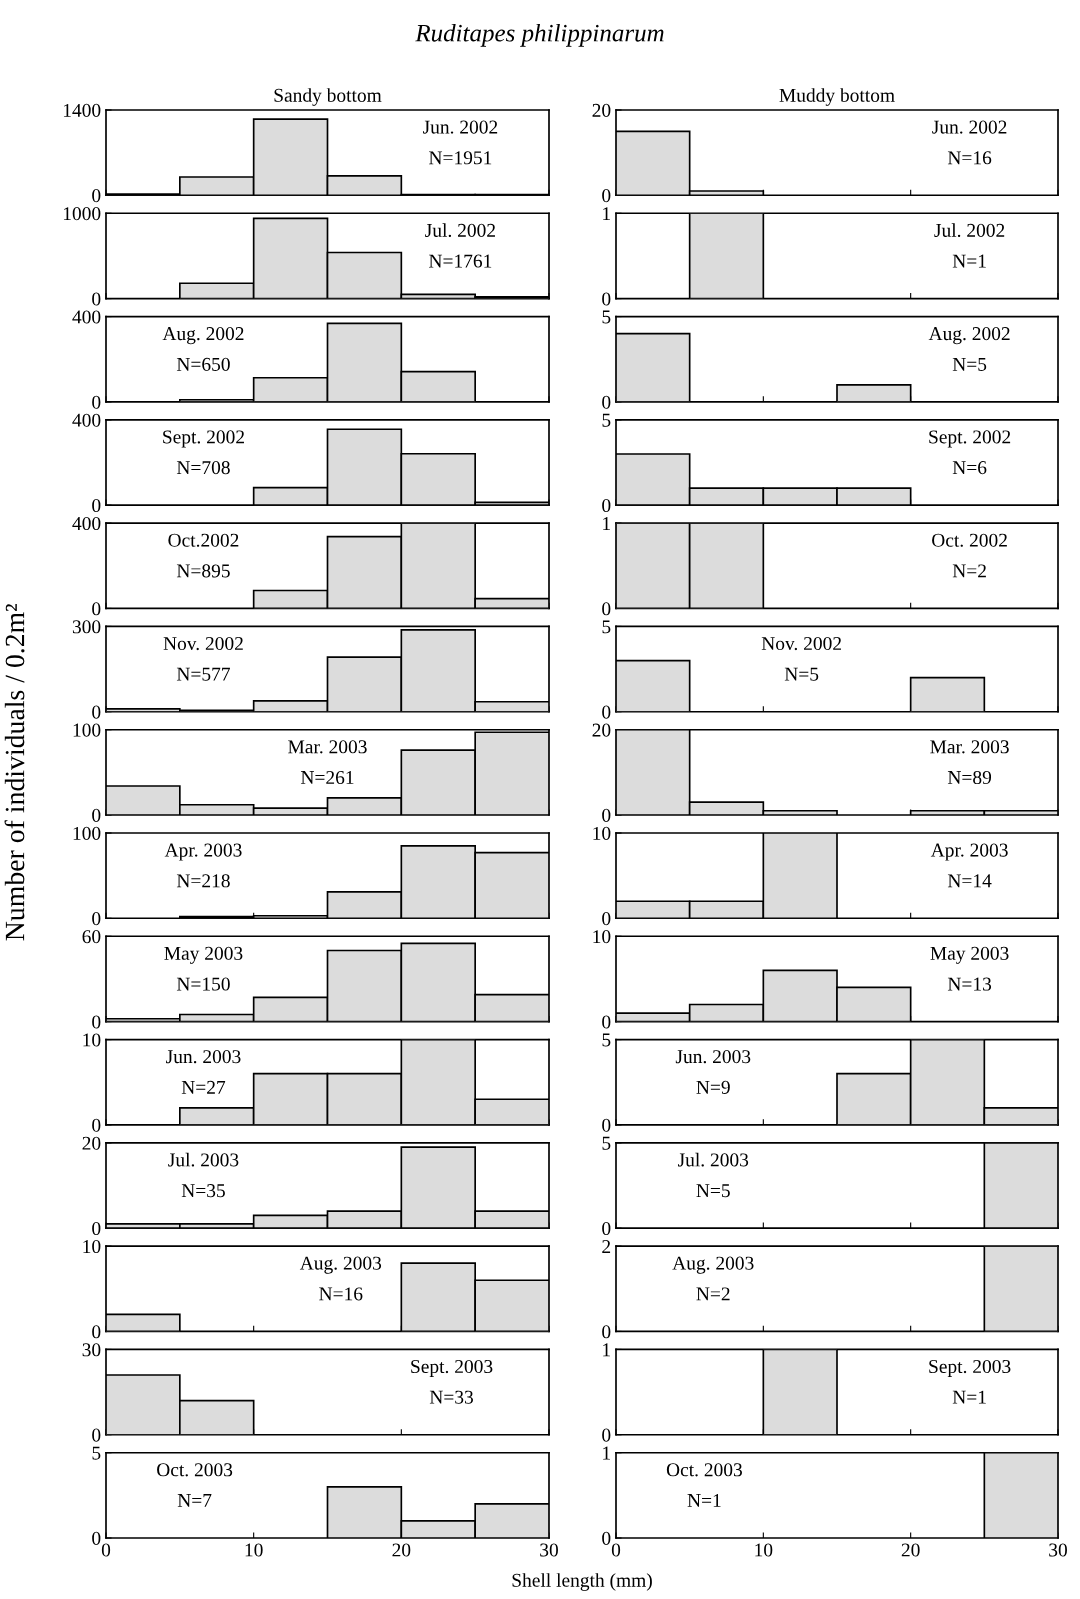 Image resolution: width=1080 pixels, height=1599 pixels. I want to click on y-axis-title: Number of individuals / 0.2m², so click(14, 772).